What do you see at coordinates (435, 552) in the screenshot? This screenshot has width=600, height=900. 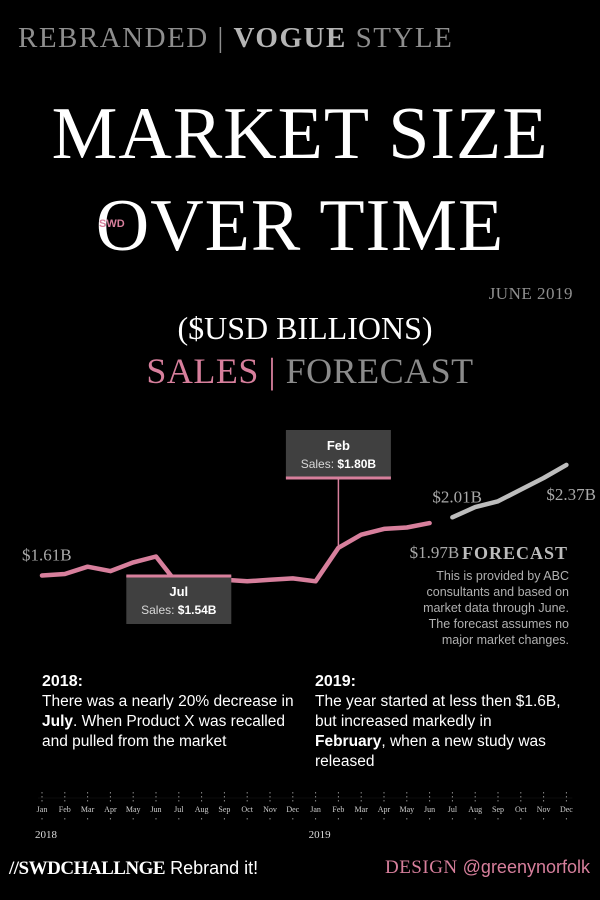 I see `value-label: $1.97B` at bounding box center [435, 552].